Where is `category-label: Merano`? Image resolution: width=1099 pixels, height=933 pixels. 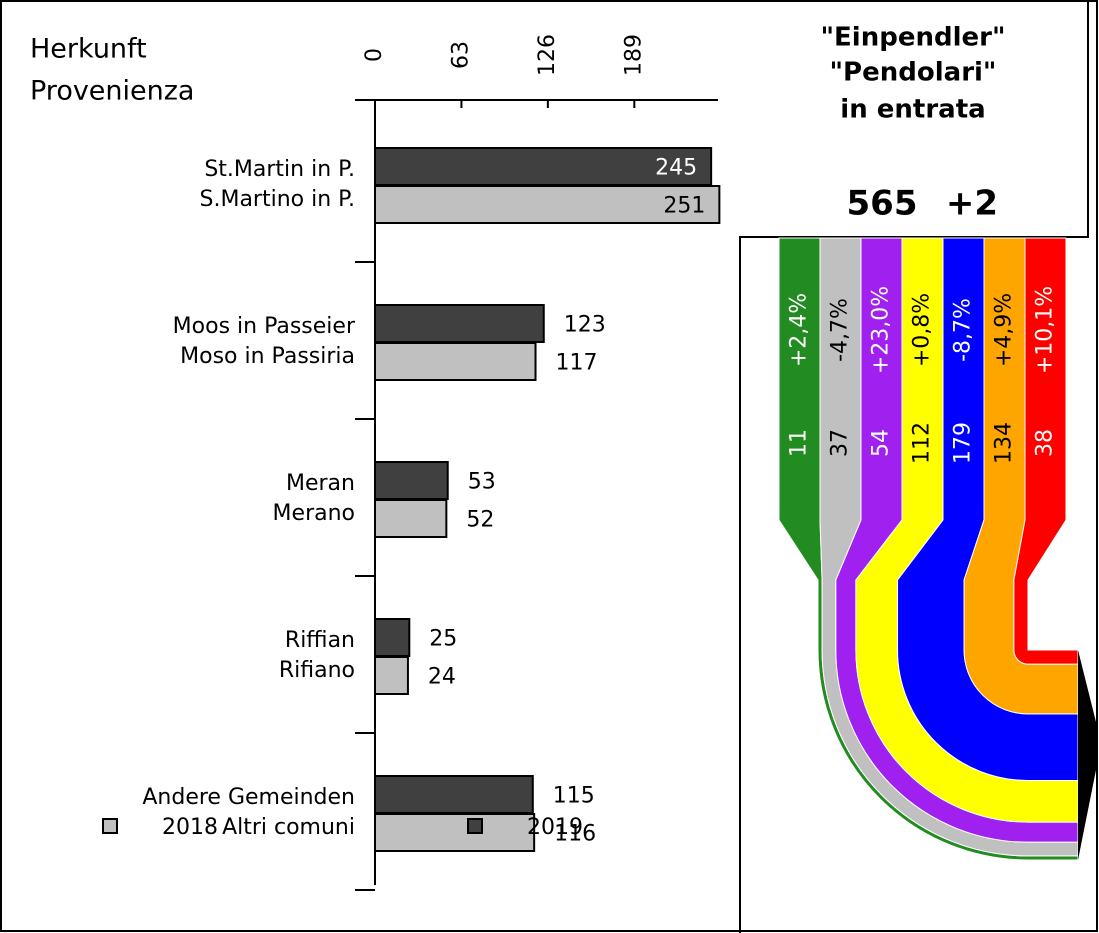 category-label: Merano is located at coordinates (314, 513).